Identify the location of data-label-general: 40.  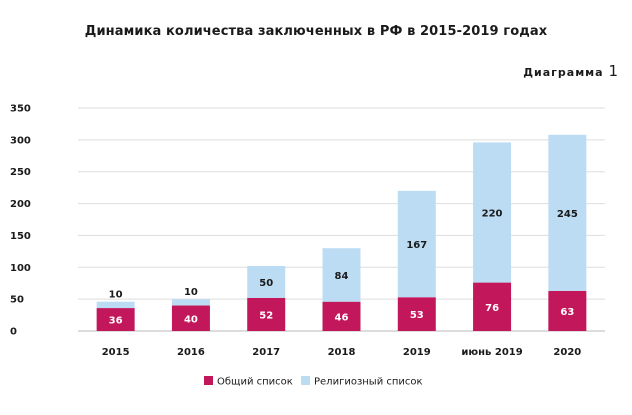
(191, 319).